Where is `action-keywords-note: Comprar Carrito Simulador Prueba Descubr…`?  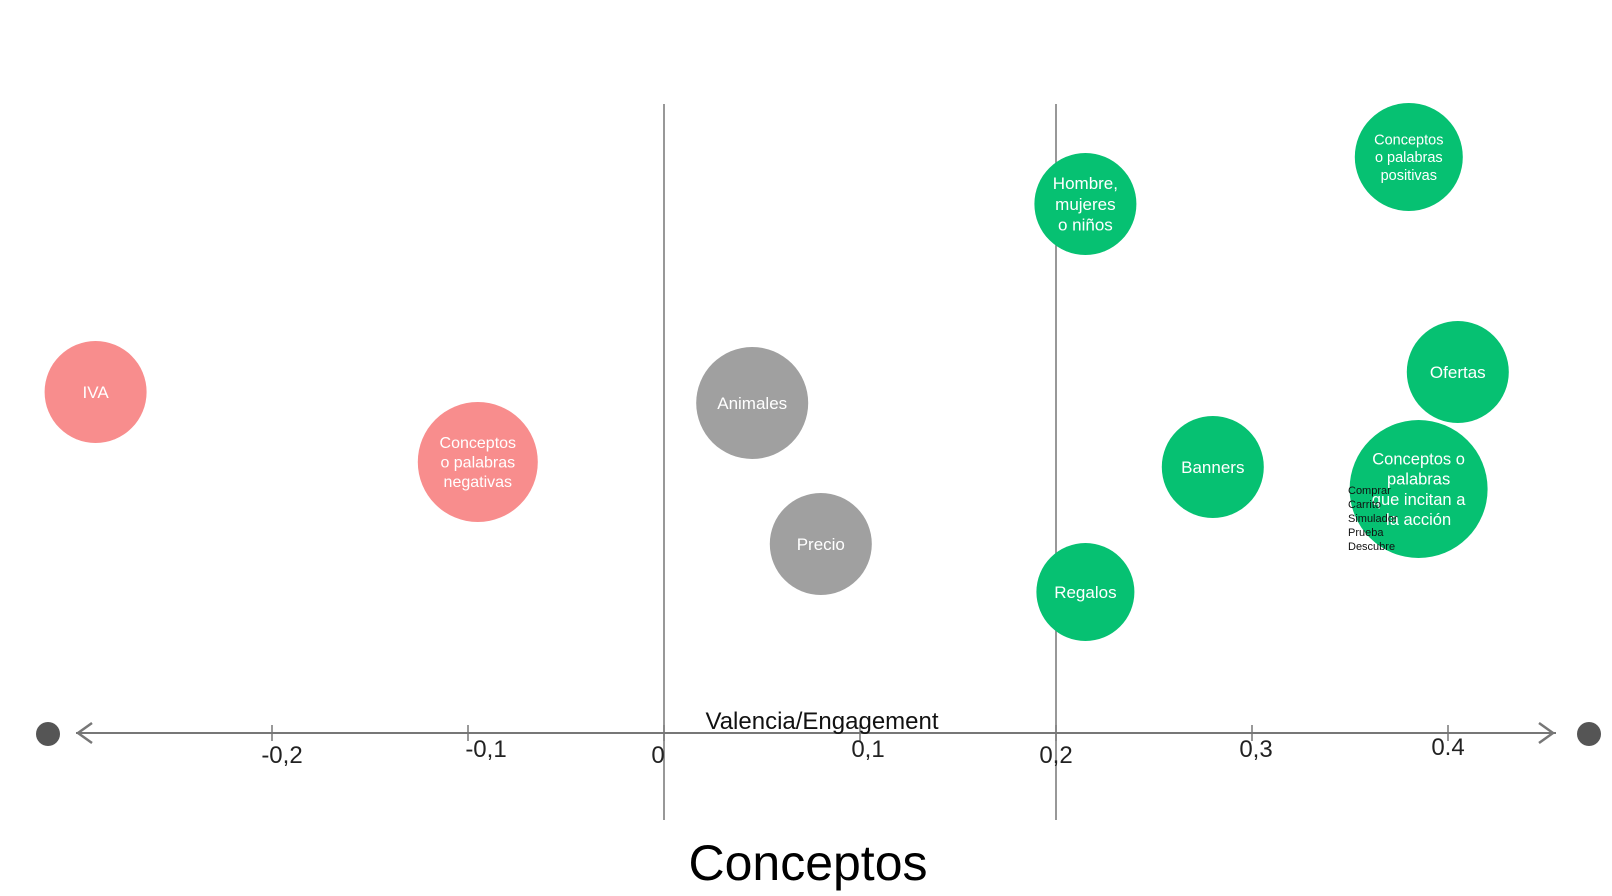
action-keywords-note: Comprar Carrito Simulador Prueba Descubr… is located at coordinates (1374, 519).